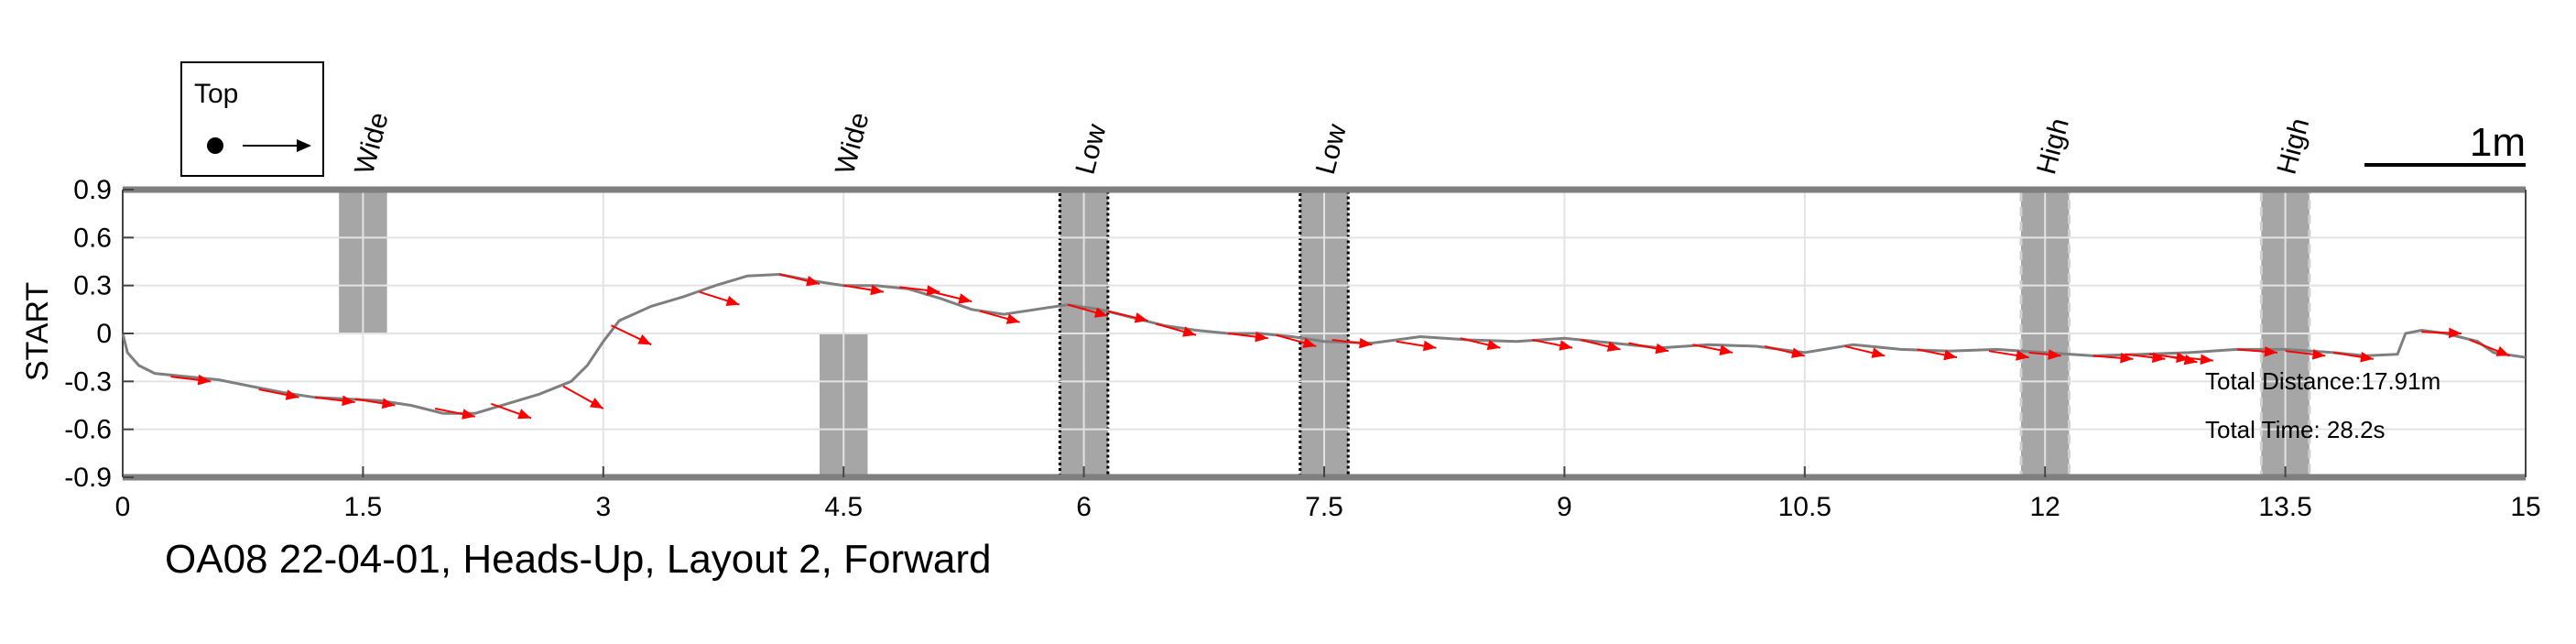 The height and width of the screenshot is (644, 2576). Describe the element at coordinates (37, 332) in the screenshot. I see `y-axis-label: START` at that location.